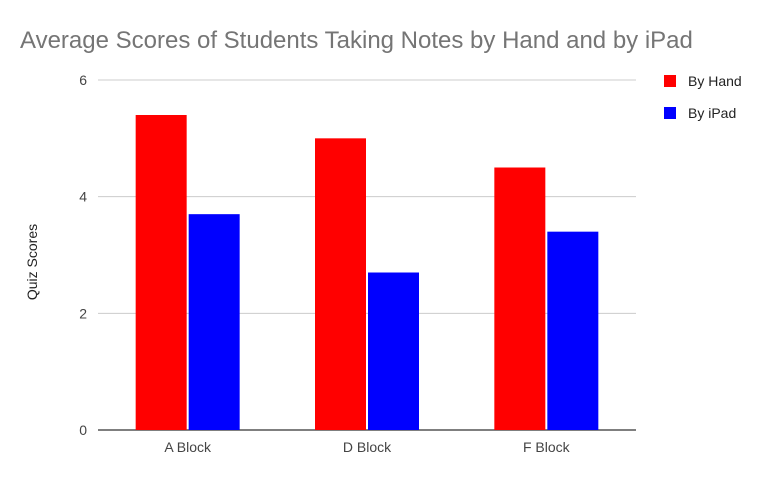 The width and height of the screenshot is (757, 485). I want to click on x-tick-labels: A Block D Block F Block, so click(367, 447).